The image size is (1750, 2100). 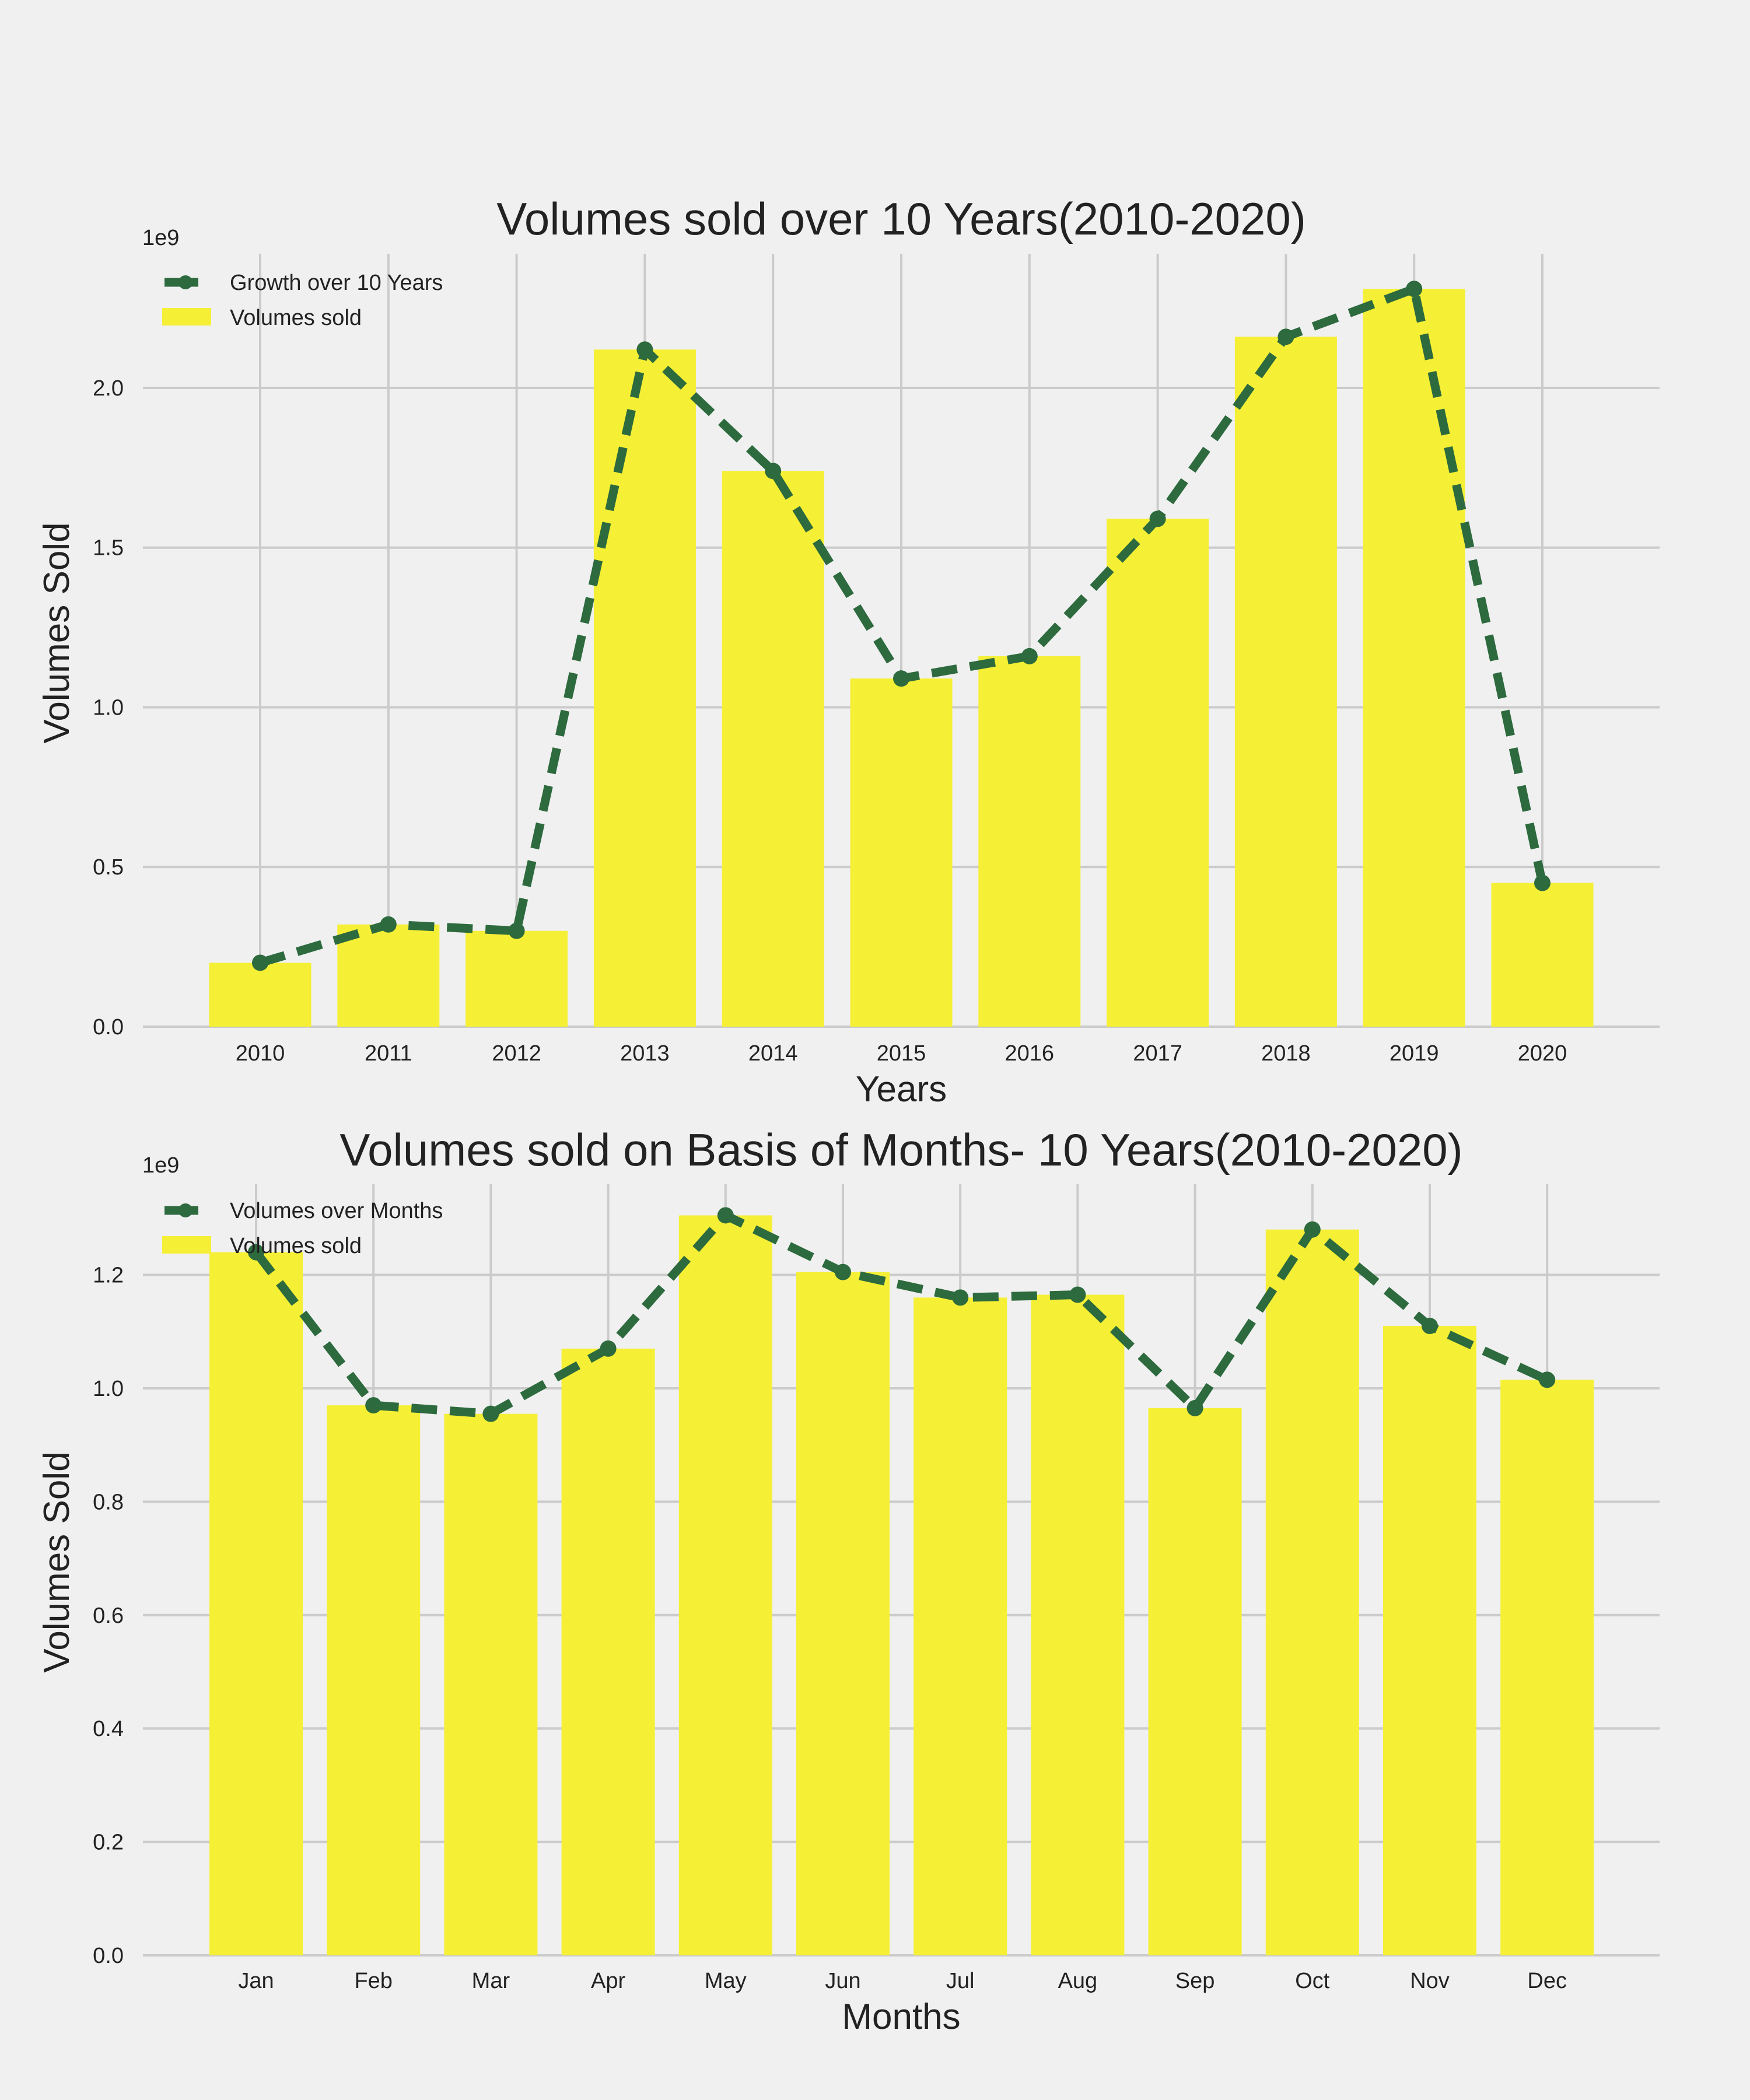 What do you see at coordinates (901, 2017) in the screenshot?
I see `x-axis-label: Months` at bounding box center [901, 2017].